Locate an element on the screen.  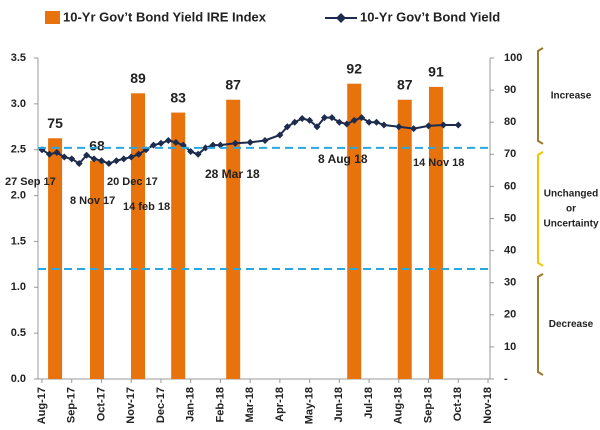
bar-value-label: 68 is located at coordinates (97, 145).